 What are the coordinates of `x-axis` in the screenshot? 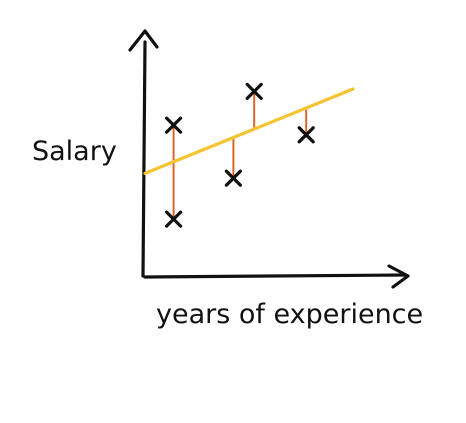 It's located at (275, 276).